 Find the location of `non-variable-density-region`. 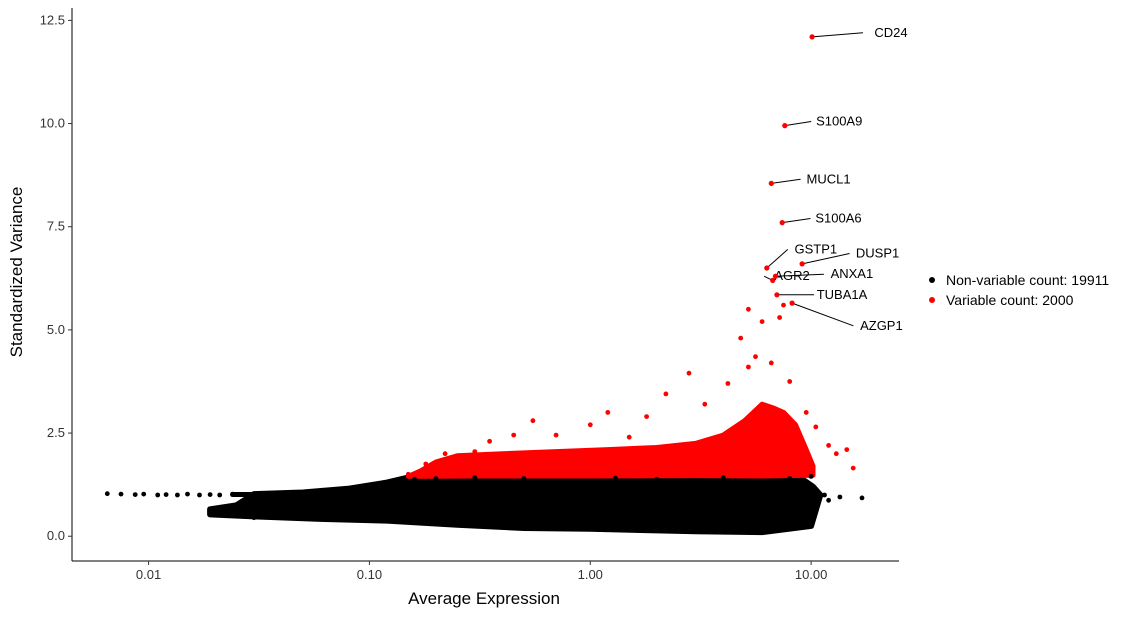

non-variable-density-region is located at coordinates (515, 504).